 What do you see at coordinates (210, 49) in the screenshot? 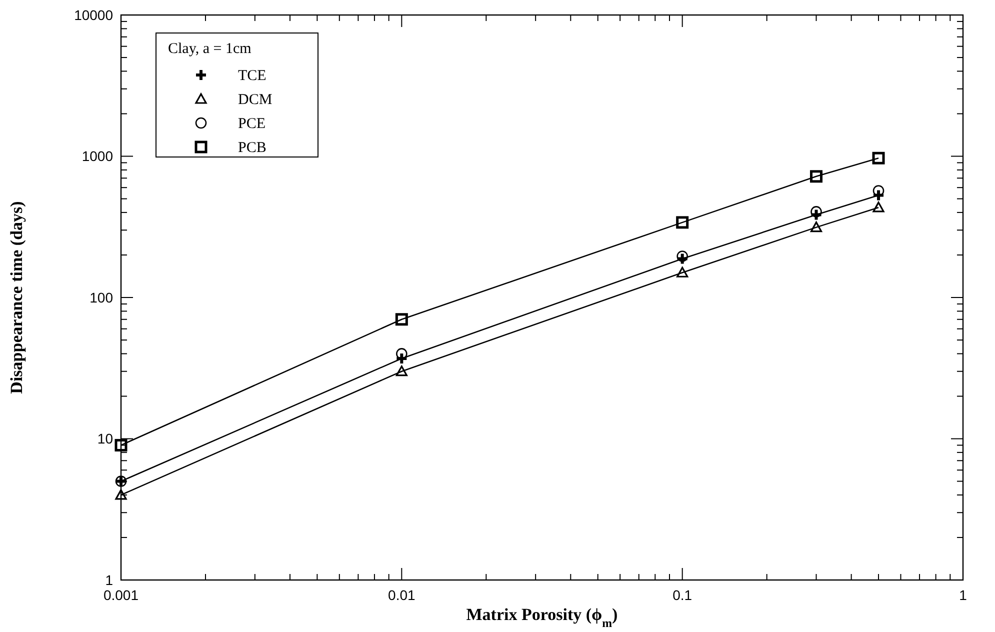
I see `legend-title: Clay, a = 1cm` at bounding box center [210, 49].